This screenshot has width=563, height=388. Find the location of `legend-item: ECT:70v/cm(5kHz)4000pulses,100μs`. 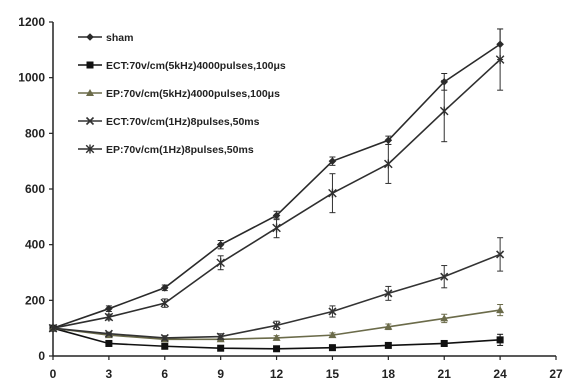

legend-item: ECT:70v/cm(5kHz)4000pulses,100μs is located at coordinates (182, 66).